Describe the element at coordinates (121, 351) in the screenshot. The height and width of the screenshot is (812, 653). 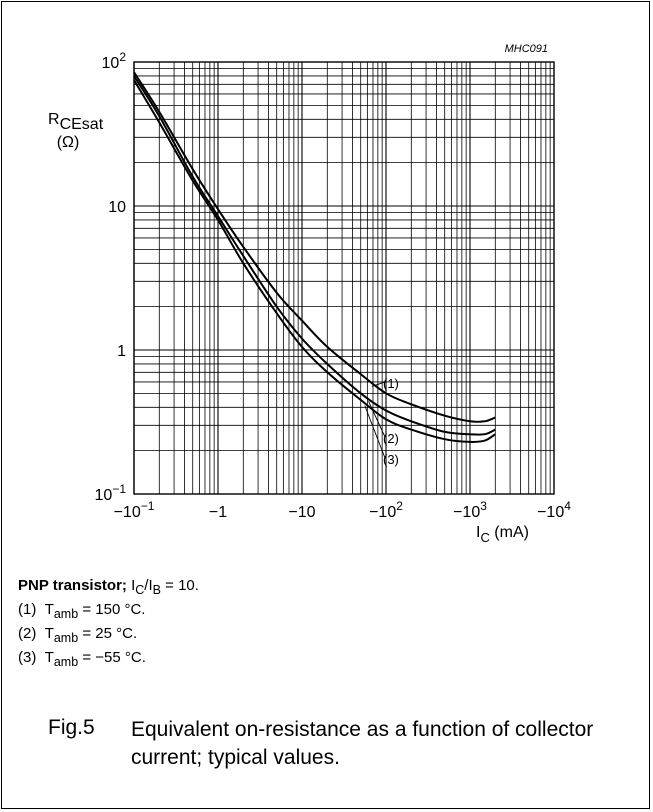
I see `y-tick-label: 1` at that location.